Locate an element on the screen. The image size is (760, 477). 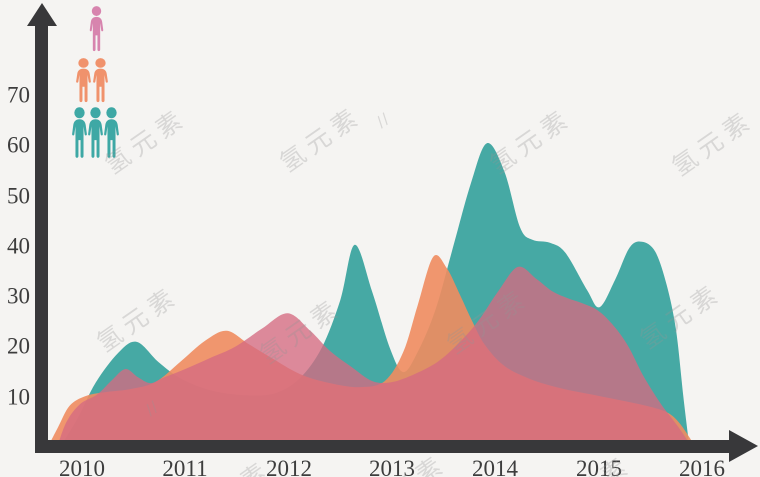
y-tick-label: 40 is located at coordinates (18, 246).